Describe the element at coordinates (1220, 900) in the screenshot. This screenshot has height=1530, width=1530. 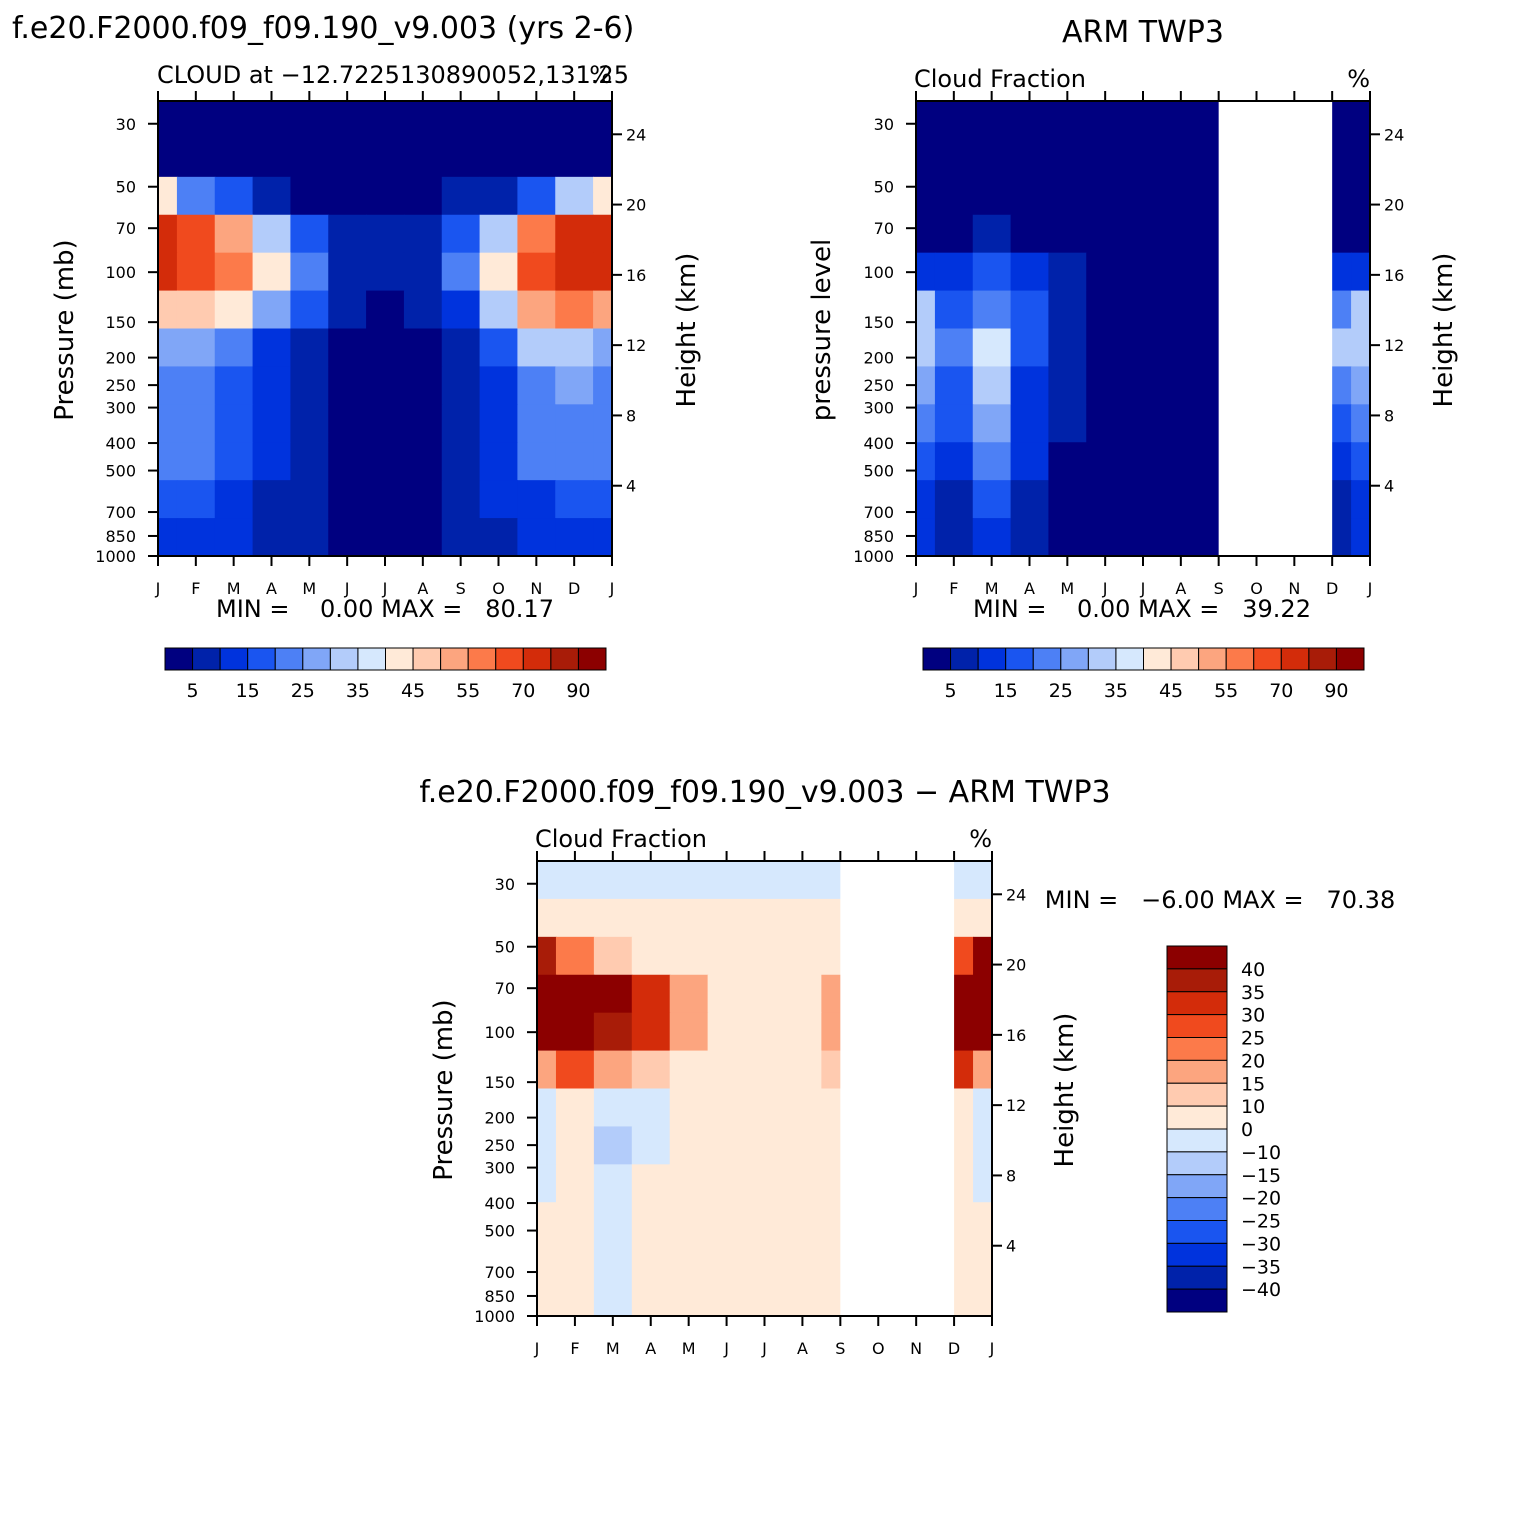
I see `panel3-stats: MIN = −6.00 MAX = 70.38` at that location.